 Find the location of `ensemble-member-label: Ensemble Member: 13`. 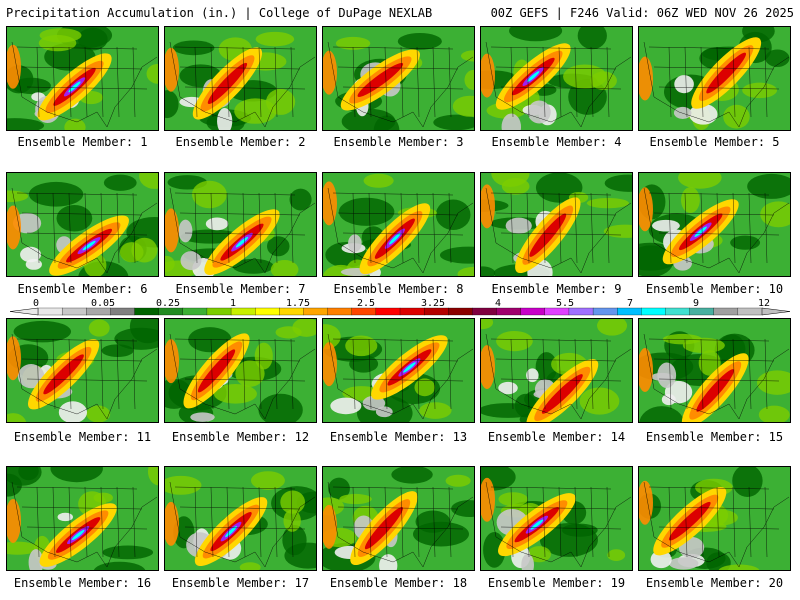

ensemble-member-label: Ensemble Member: 13 is located at coordinates (398, 437).